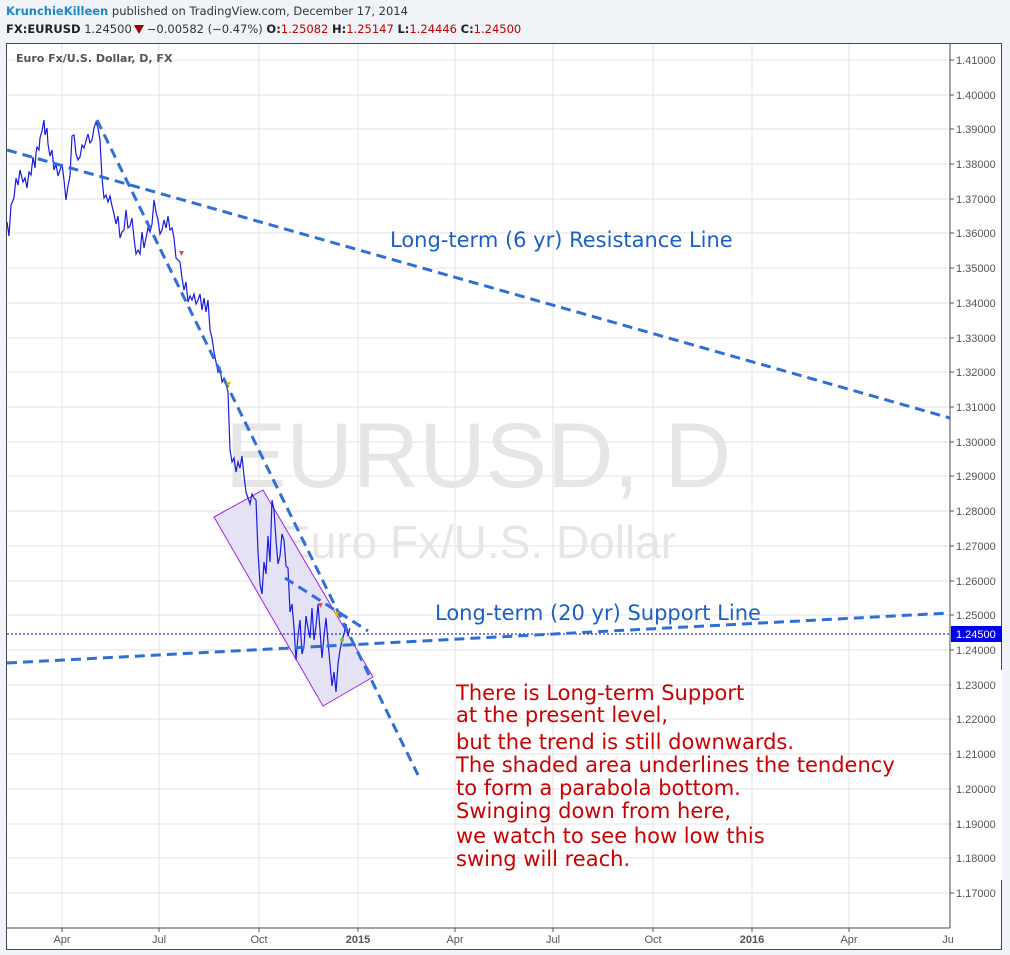 The width and height of the screenshot is (1010, 955). I want to click on axis-mask, so click(976, 775).